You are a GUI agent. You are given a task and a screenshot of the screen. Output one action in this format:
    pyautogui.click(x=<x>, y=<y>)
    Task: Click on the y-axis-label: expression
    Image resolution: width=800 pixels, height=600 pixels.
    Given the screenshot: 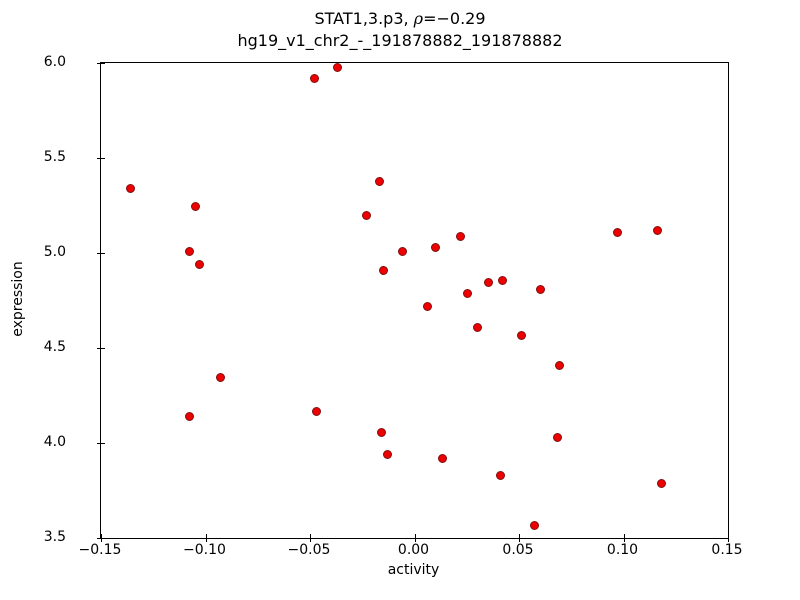 What is the action you would take?
    pyautogui.click(x=18, y=299)
    